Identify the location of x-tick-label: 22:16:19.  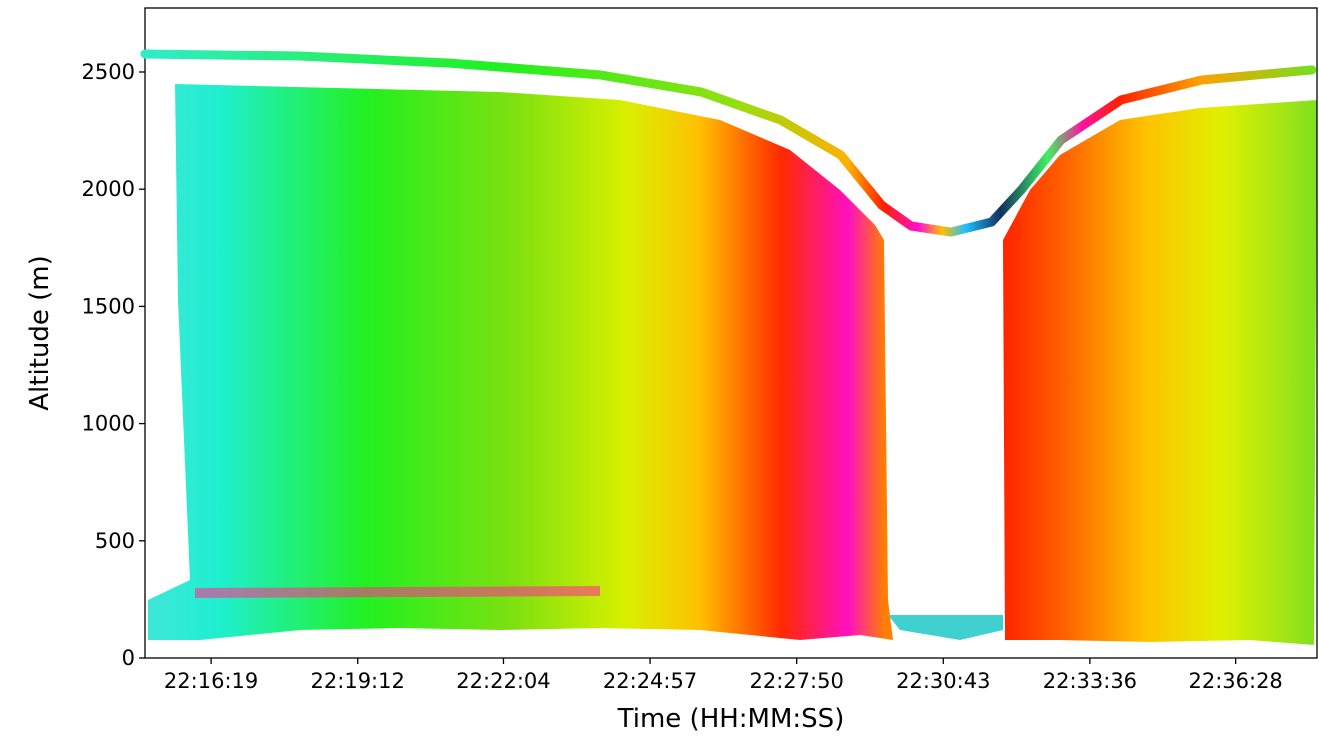
(211, 681).